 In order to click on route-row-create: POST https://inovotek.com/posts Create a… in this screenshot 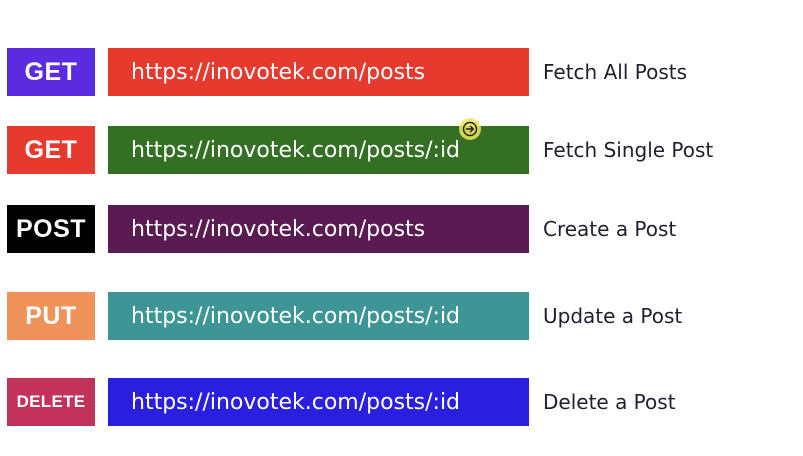, I will do `click(401, 229)`.